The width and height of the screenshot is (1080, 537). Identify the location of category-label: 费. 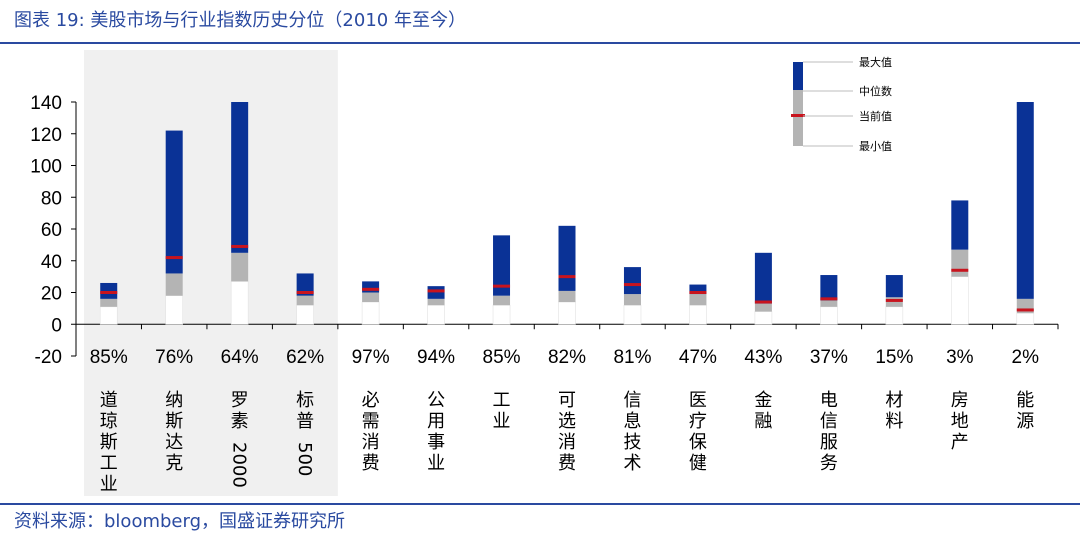
(567, 463).